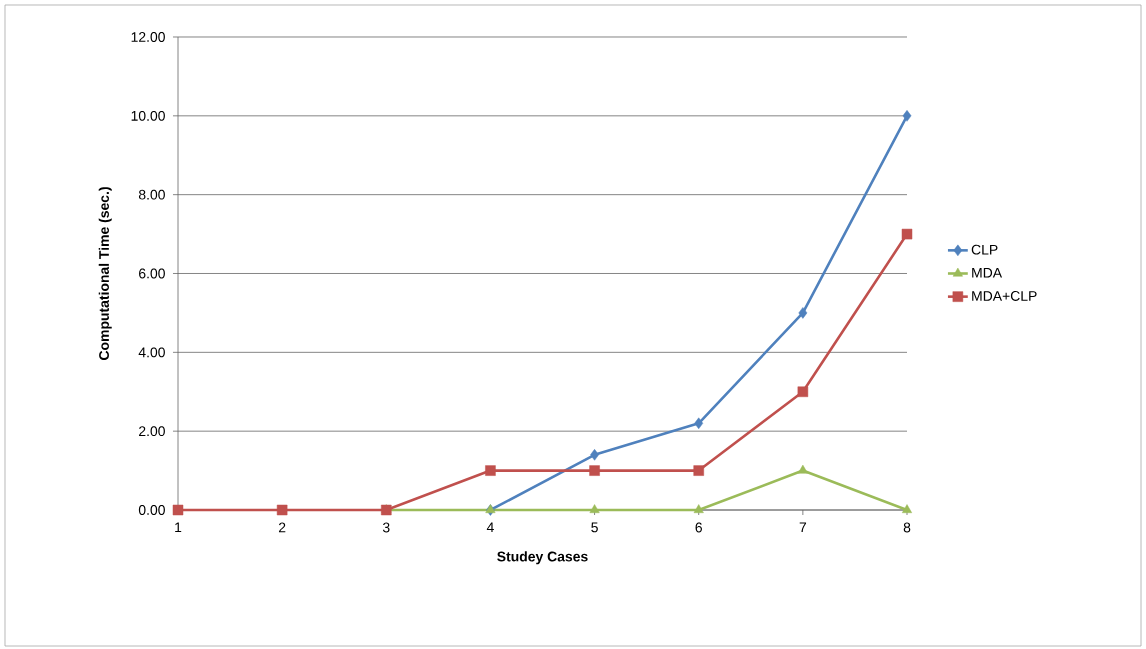 This screenshot has height=649, width=1146. Describe the element at coordinates (148, 37) in the screenshot. I see `y-tick-label: 12.00` at that location.